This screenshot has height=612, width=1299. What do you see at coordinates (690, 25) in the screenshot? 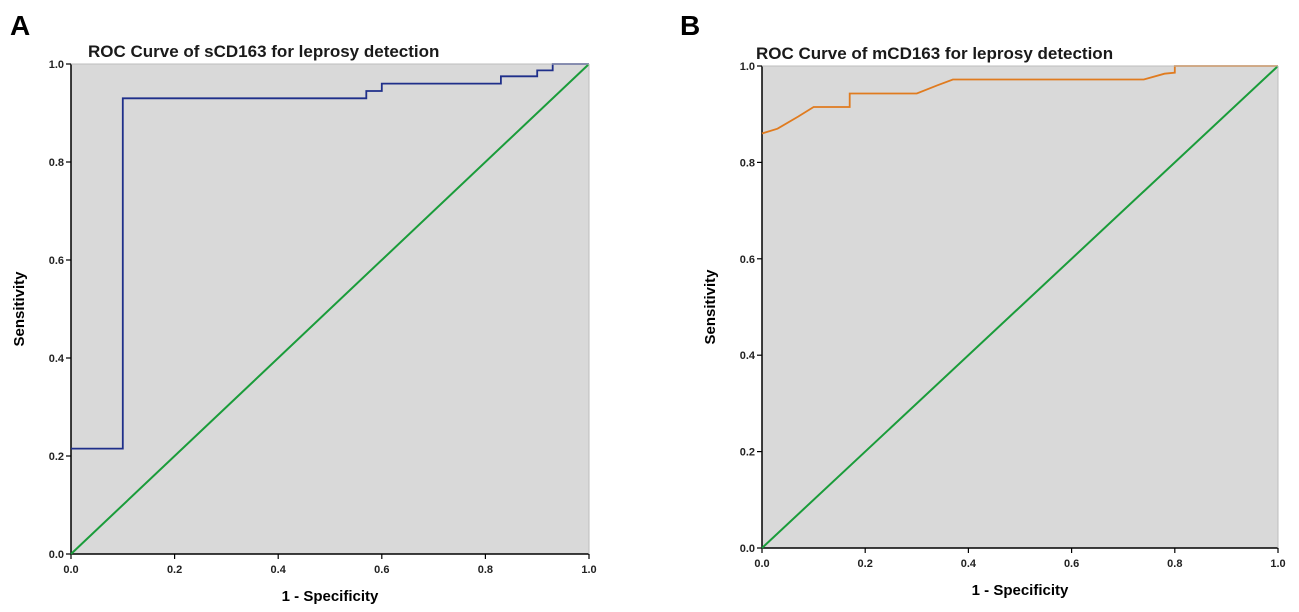
I see `panel-letter: B` at bounding box center [690, 25].